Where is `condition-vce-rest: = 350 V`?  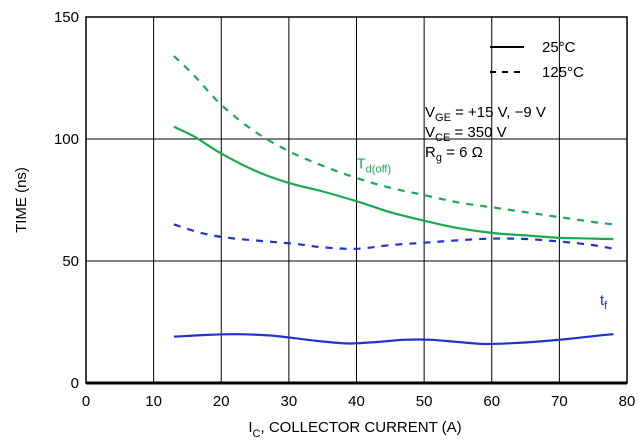
condition-vce-rest: = 350 V is located at coordinates (478, 132).